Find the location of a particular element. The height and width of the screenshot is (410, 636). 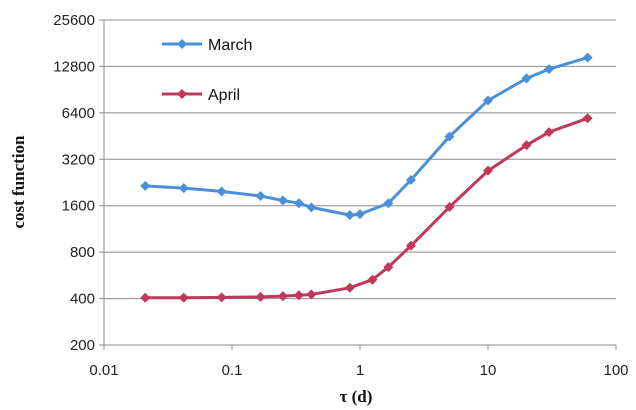

y-tick-label-6: 12800 is located at coordinates (74, 66).